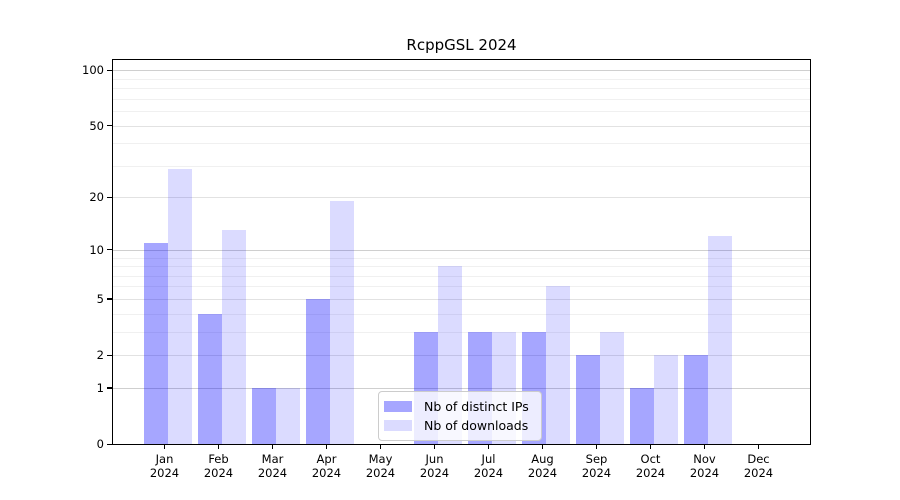 This screenshot has width=900, height=500. I want to click on bar-mar-downloads, so click(287, 415).